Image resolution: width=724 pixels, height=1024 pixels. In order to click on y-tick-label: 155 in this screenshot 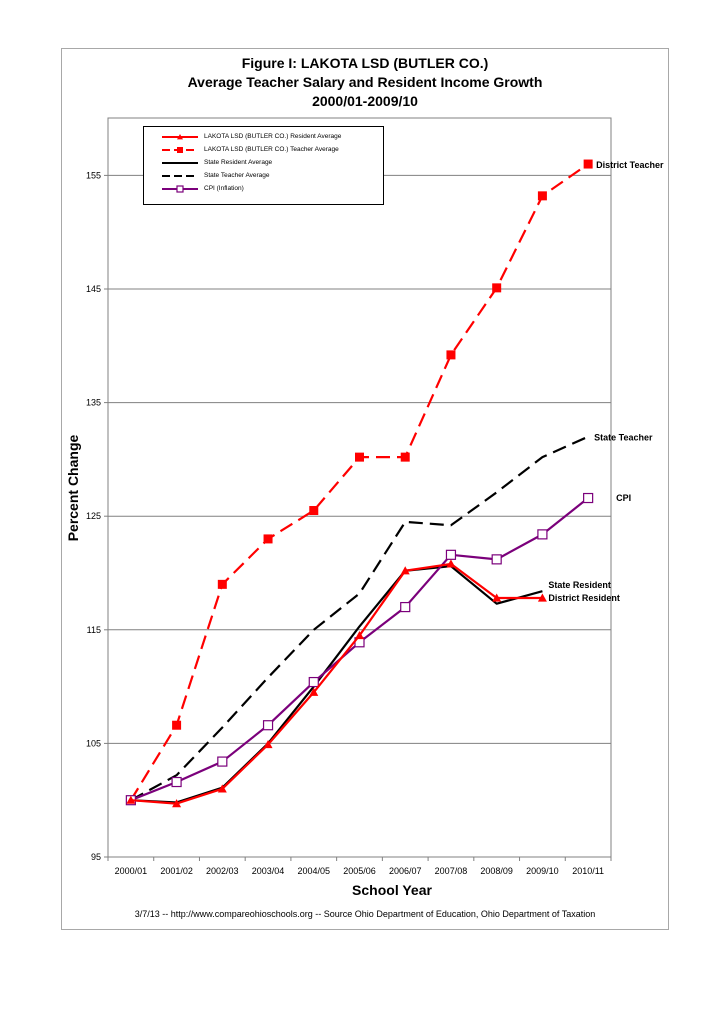, I will do `click(93, 175)`.